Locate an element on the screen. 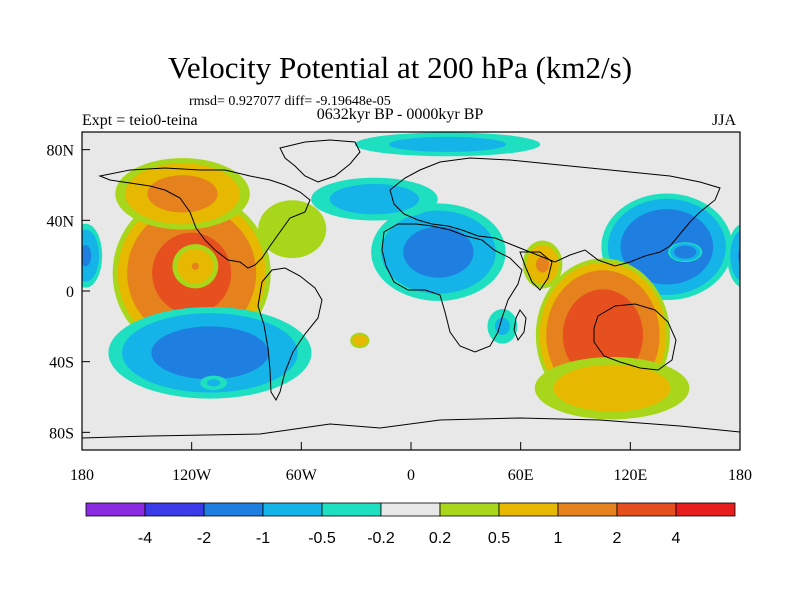  coast-antarctica is located at coordinates (411, 428).